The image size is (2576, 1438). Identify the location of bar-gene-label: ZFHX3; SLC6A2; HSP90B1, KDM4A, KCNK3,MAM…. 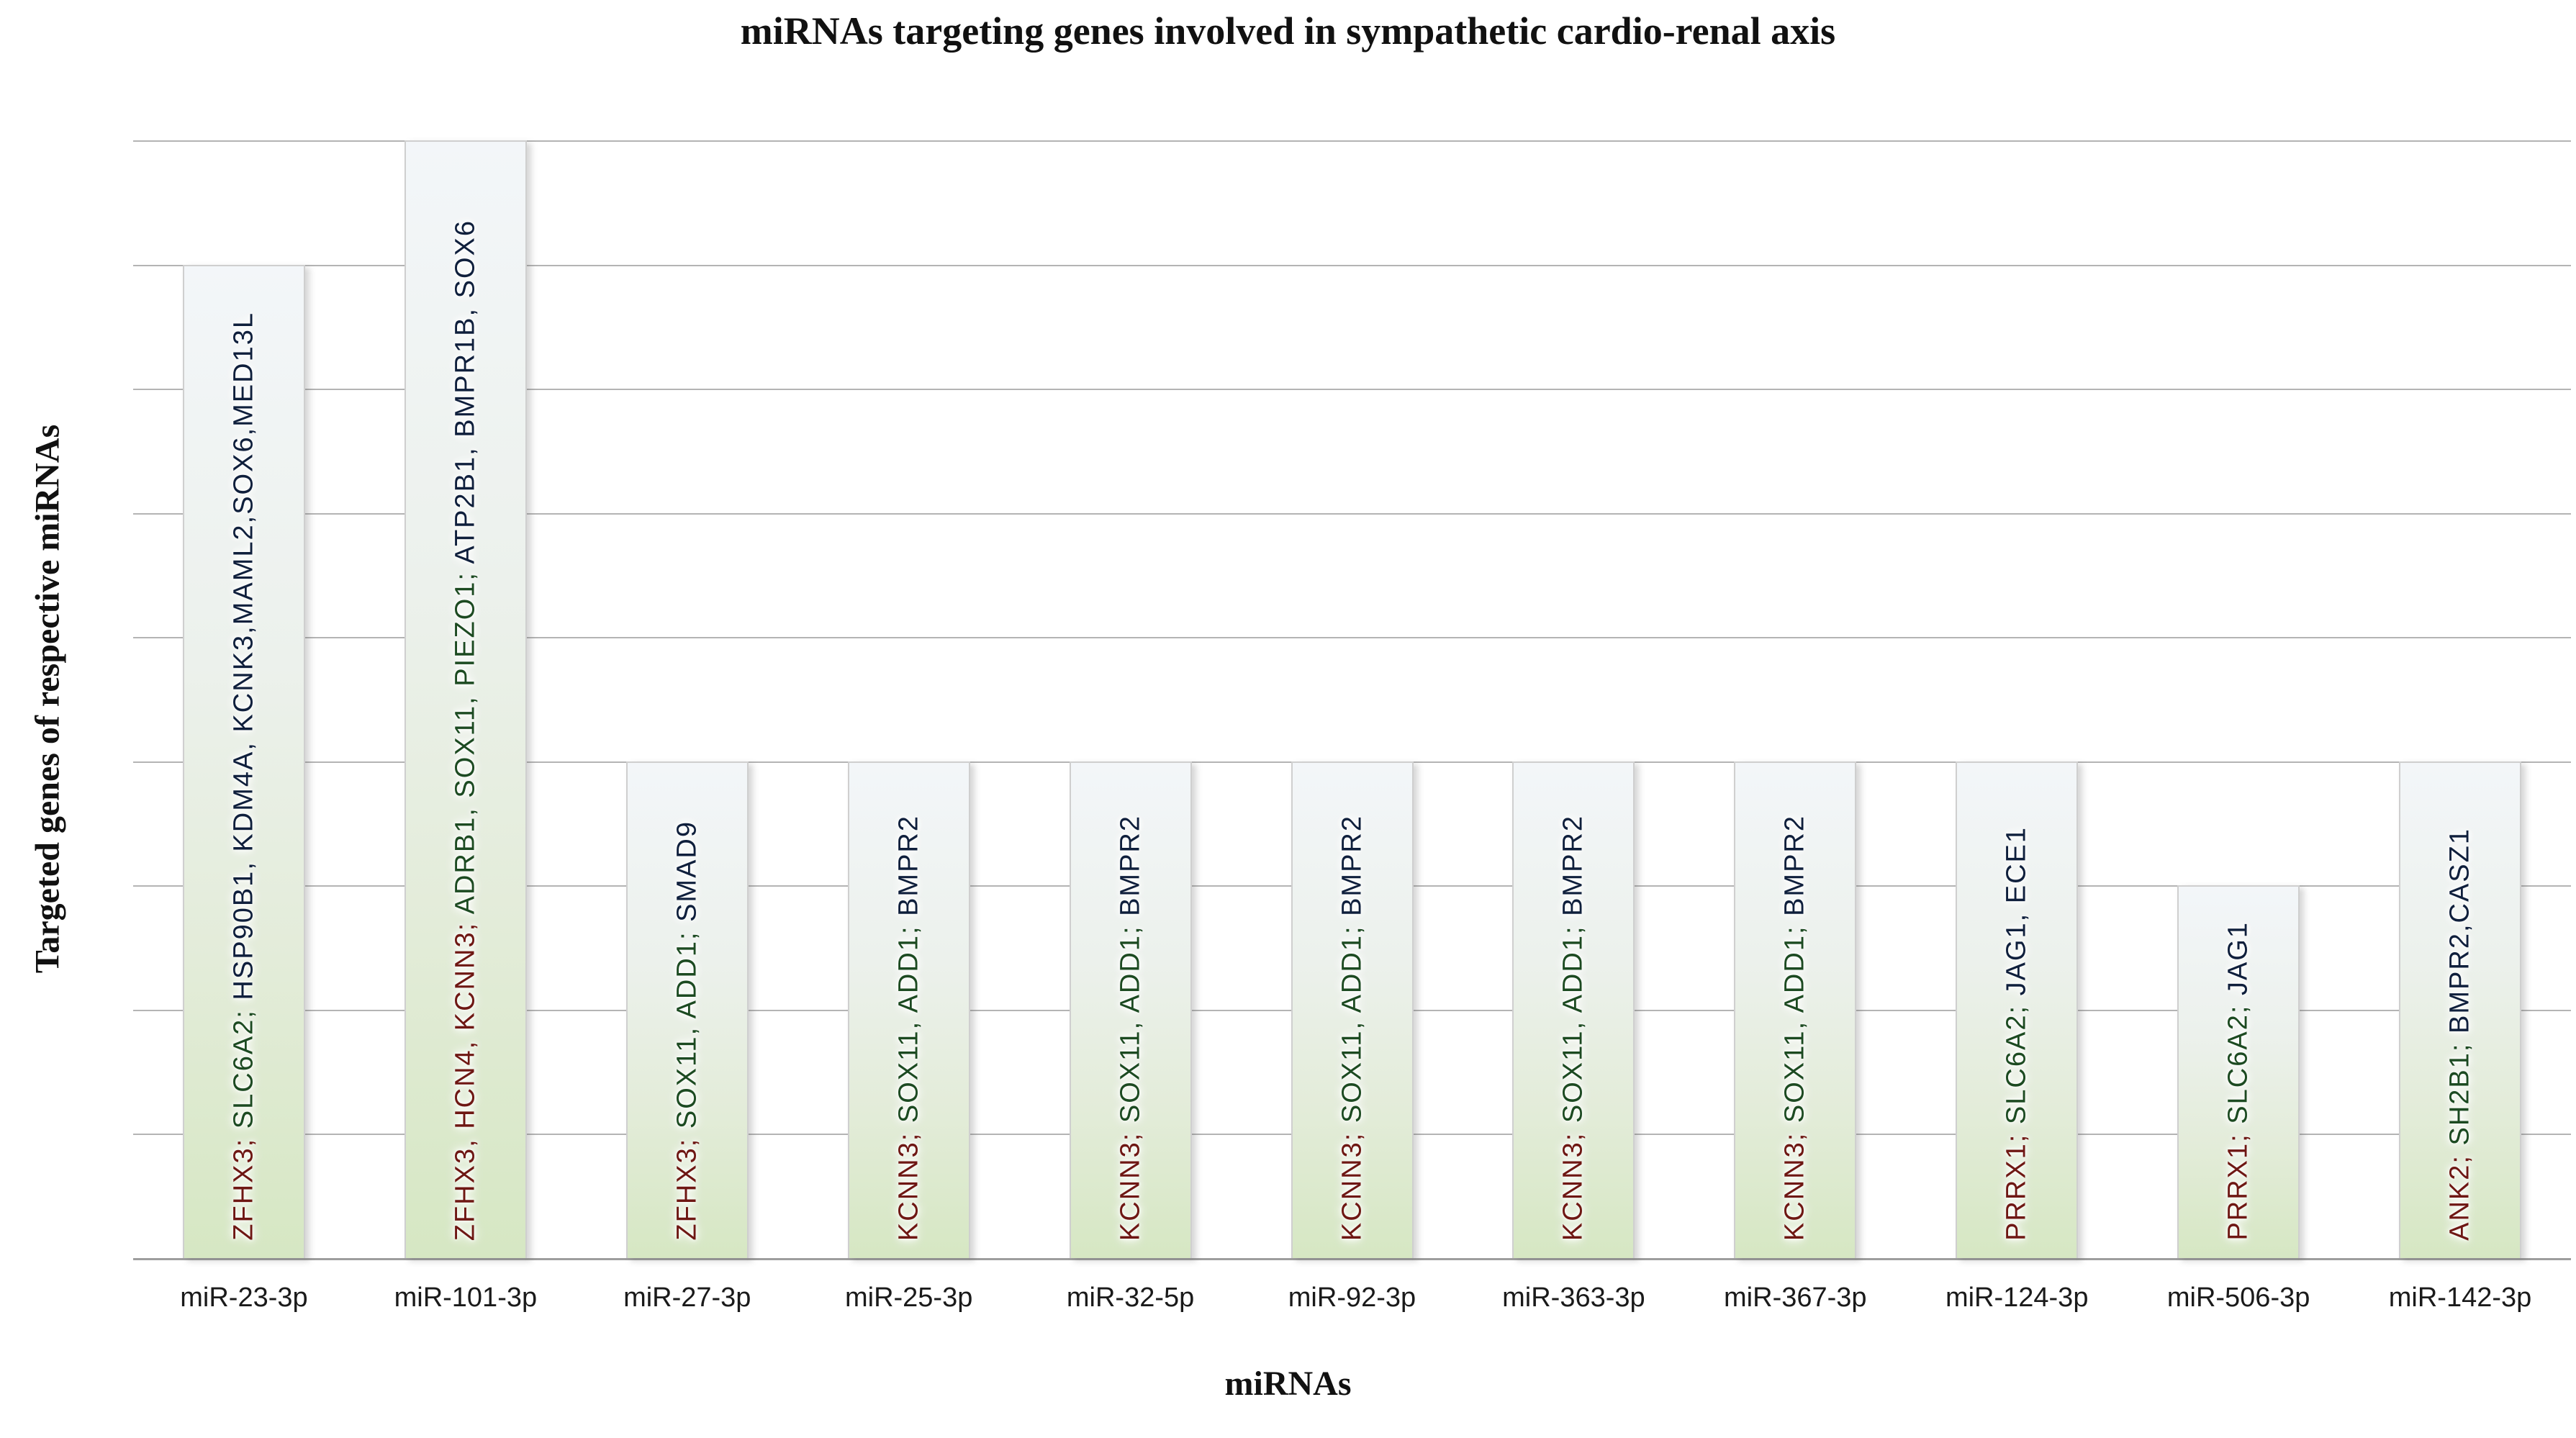
(243, 776).